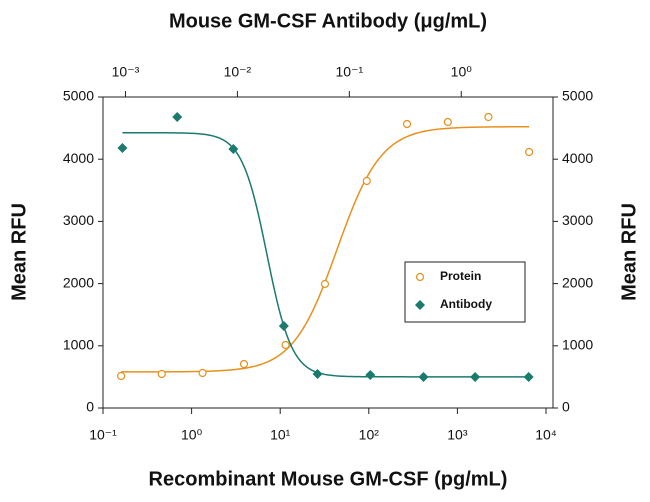  Describe the element at coordinates (126, 72) in the screenshot. I see `x2-tick-label: 10⁻³` at that location.